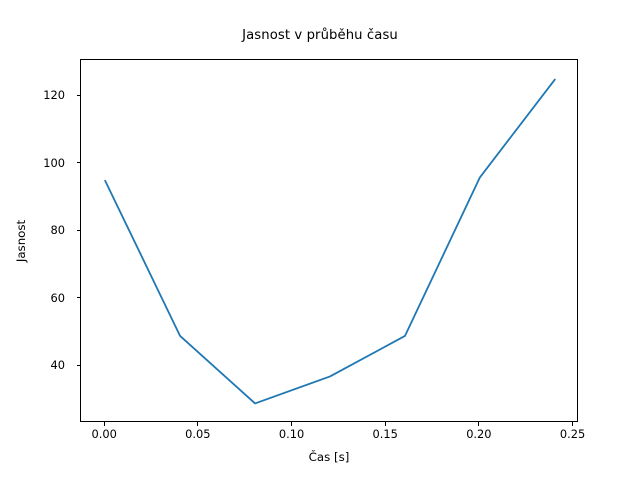  I want to click on y-tick-label: 80, so click(58, 230).